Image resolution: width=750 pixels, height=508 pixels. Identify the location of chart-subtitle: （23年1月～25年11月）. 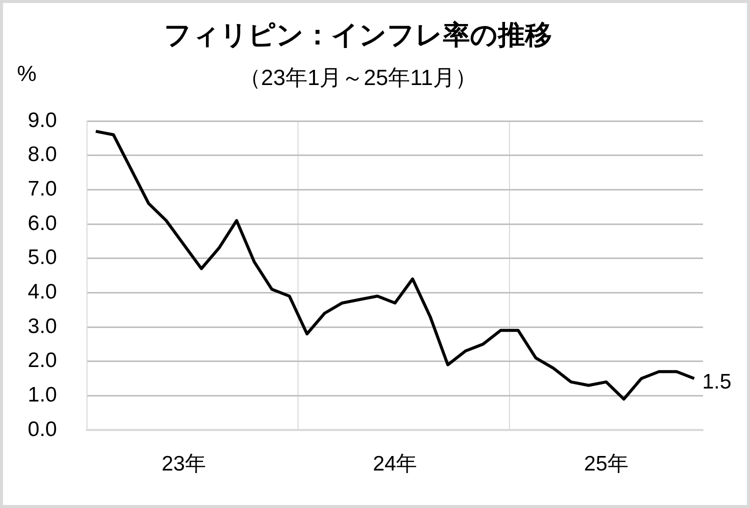
(357, 77).